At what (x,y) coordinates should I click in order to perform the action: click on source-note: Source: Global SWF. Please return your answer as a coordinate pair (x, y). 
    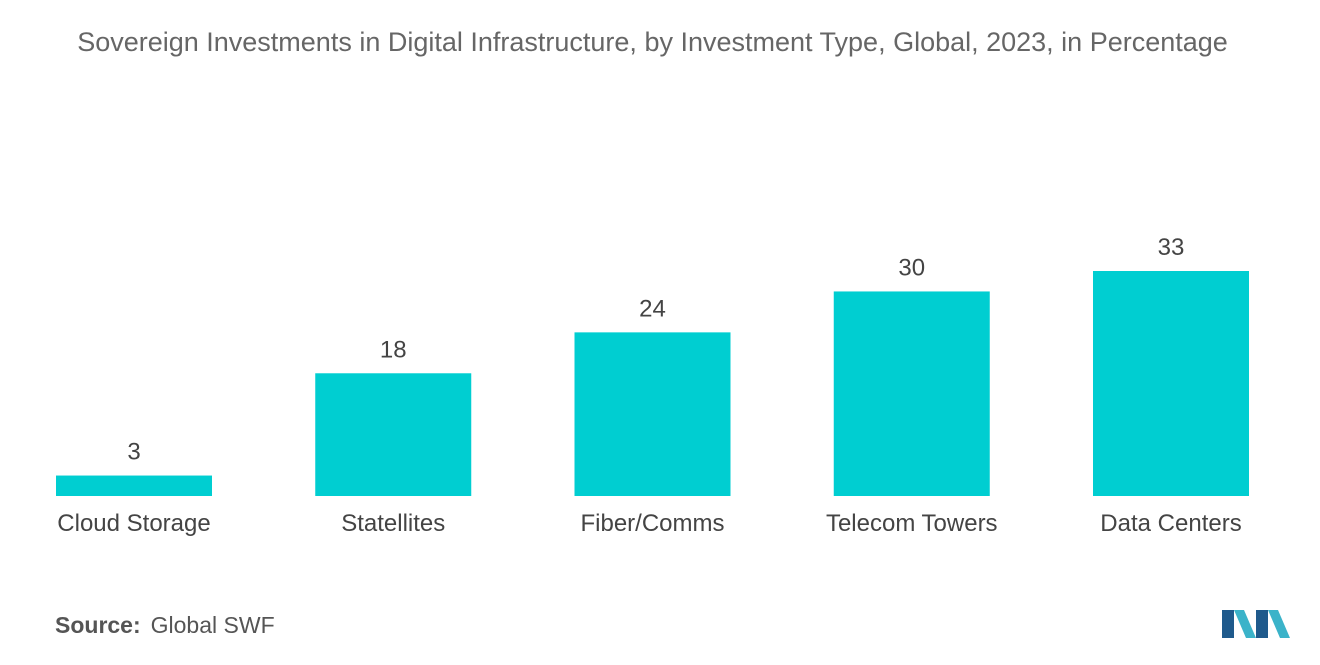
    Looking at the image, I should click on (165, 625).